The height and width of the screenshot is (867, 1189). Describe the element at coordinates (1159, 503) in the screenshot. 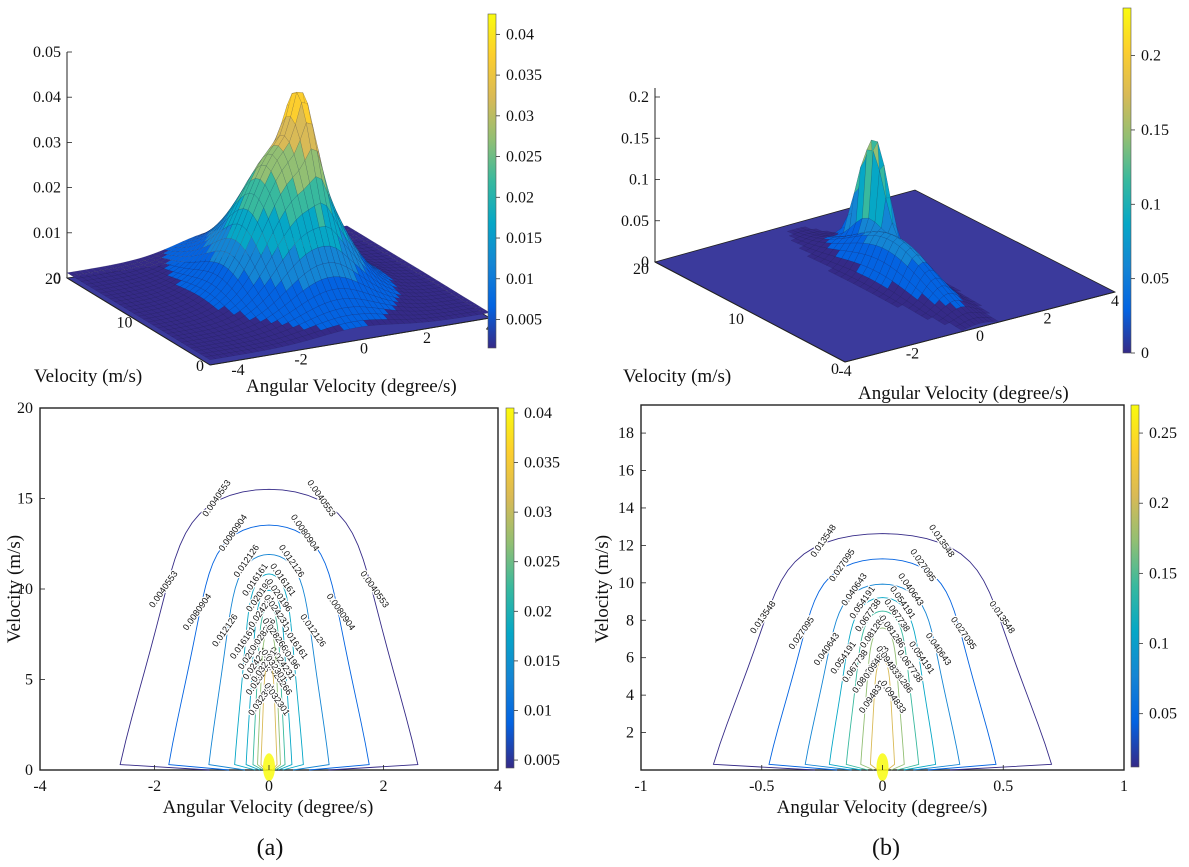

I see `colorbar-tick-label: 0.2` at that location.